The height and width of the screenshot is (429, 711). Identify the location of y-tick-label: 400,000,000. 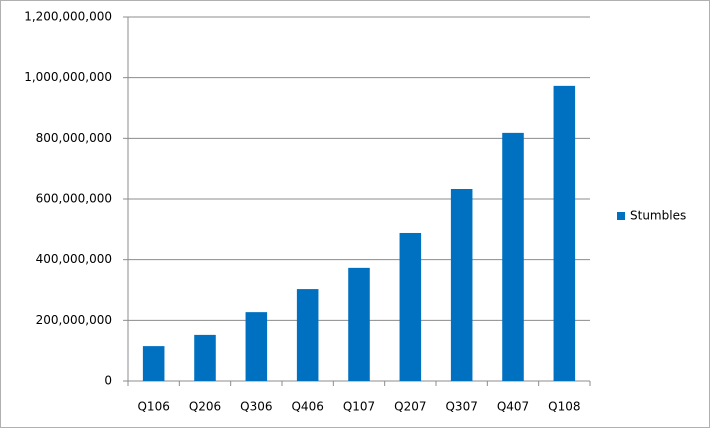
(74, 259).